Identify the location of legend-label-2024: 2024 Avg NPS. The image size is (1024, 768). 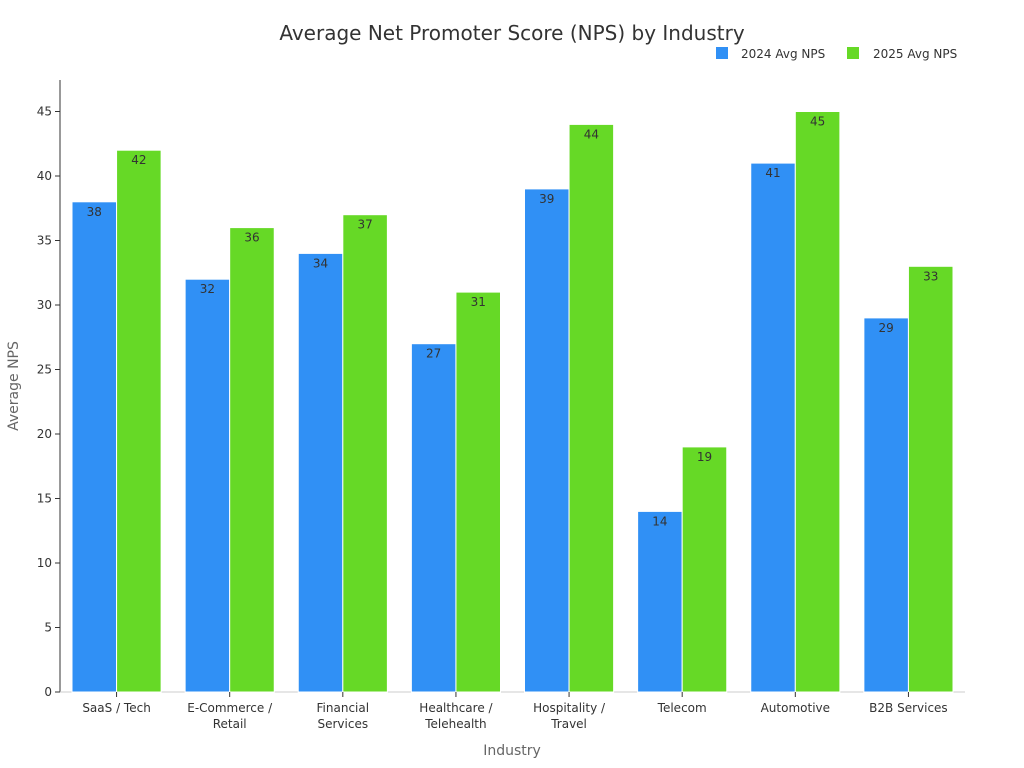
(783, 54).